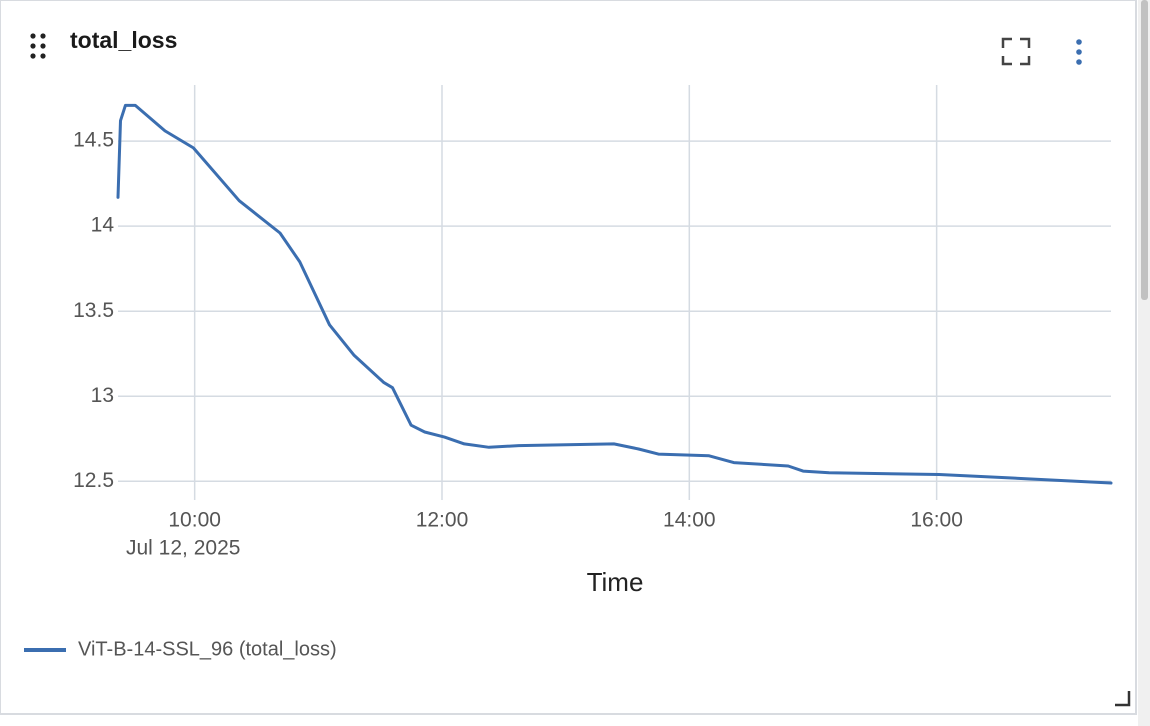 This screenshot has height=726, width=1150. Describe the element at coordinates (93, 140) in the screenshot. I see `y-tick-label: 14.5` at that location.